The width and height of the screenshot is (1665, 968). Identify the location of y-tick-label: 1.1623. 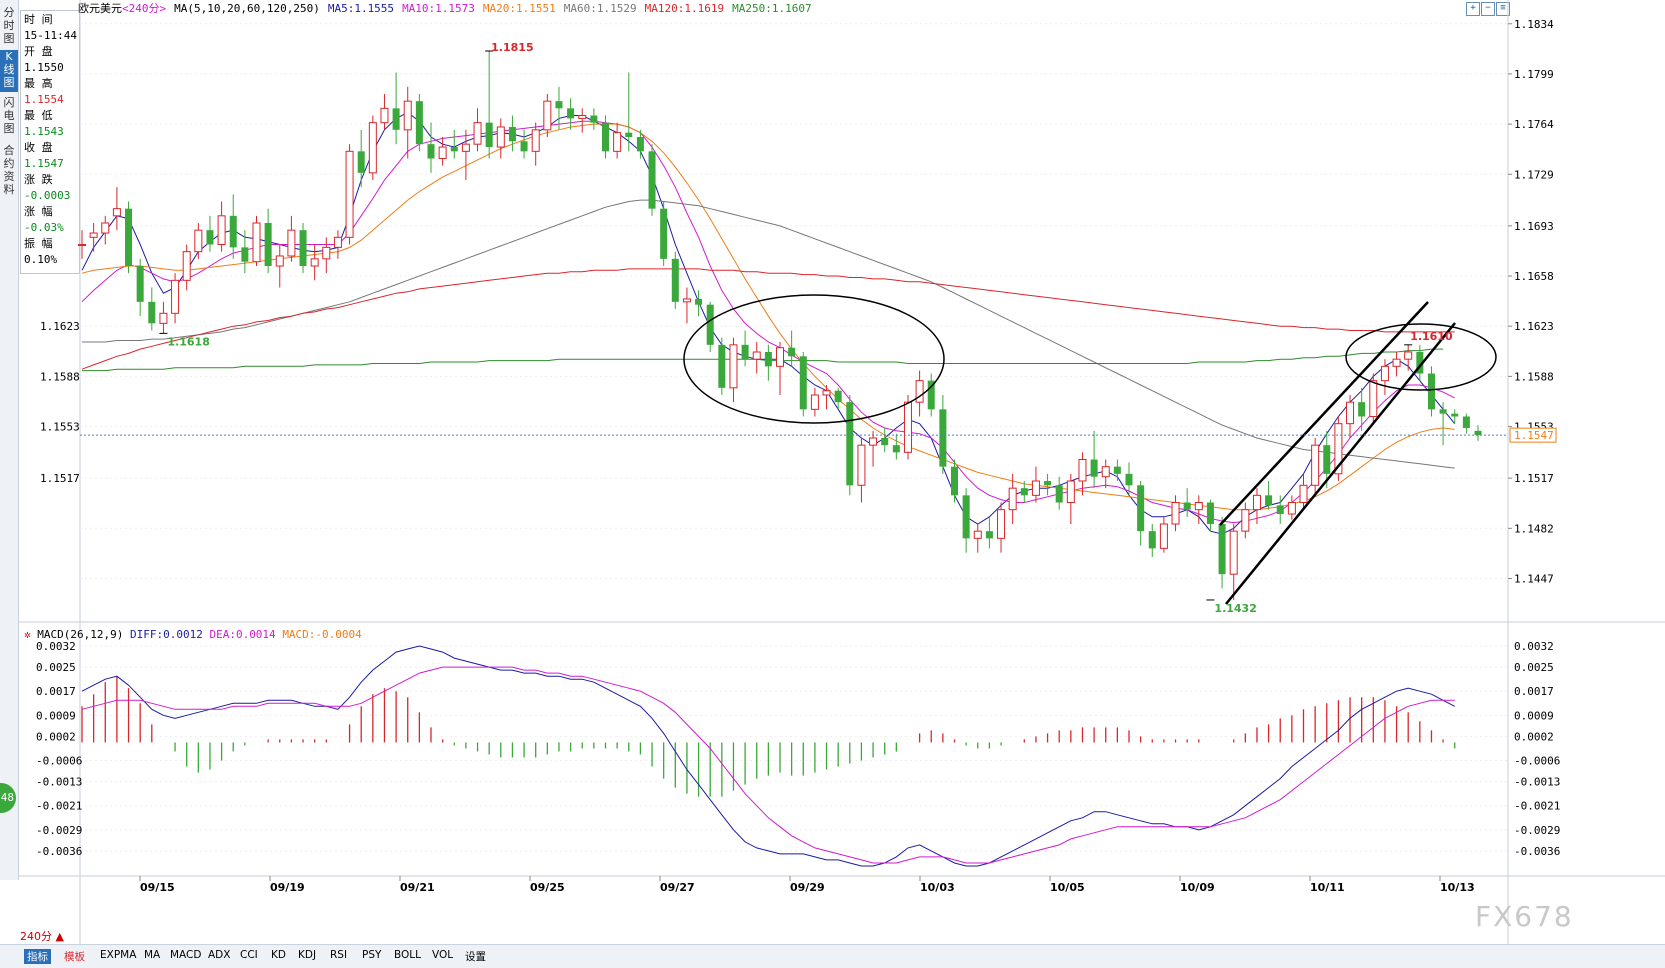
(1534, 326).